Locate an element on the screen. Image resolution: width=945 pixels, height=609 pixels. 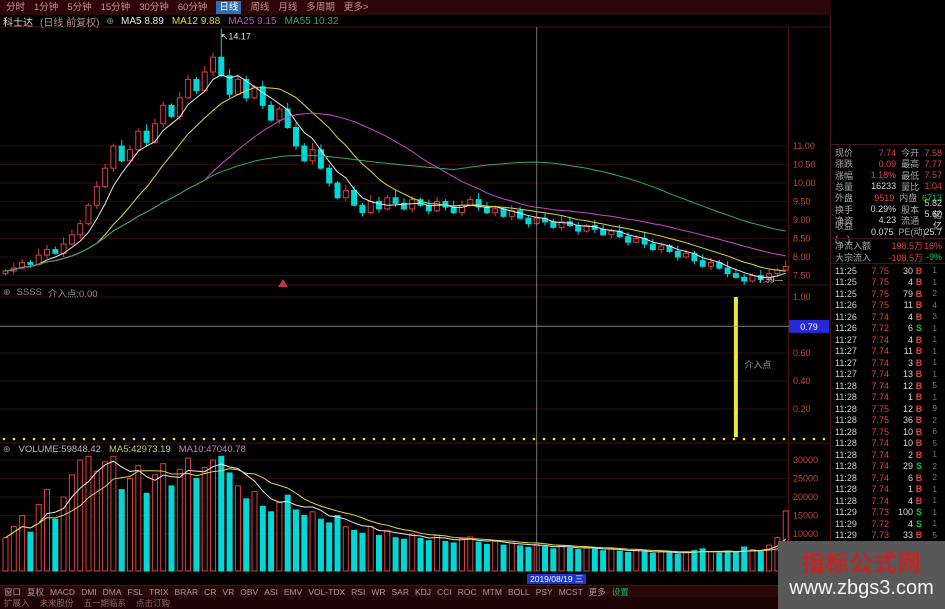
tick-row: 11:28 7.75 10 B 6 is located at coordinates (888, 431).